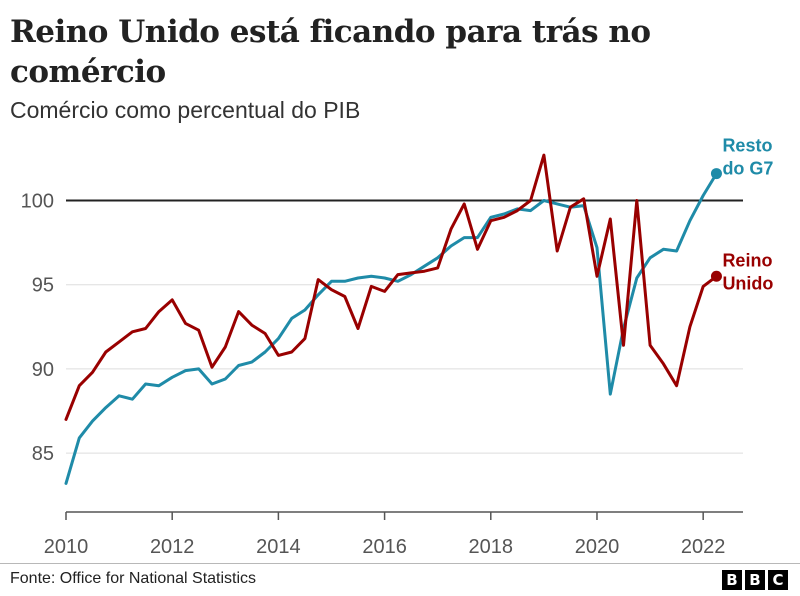  Describe the element at coordinates (747, 146) in the screenshot. I see `series-label: Resto` at that location.